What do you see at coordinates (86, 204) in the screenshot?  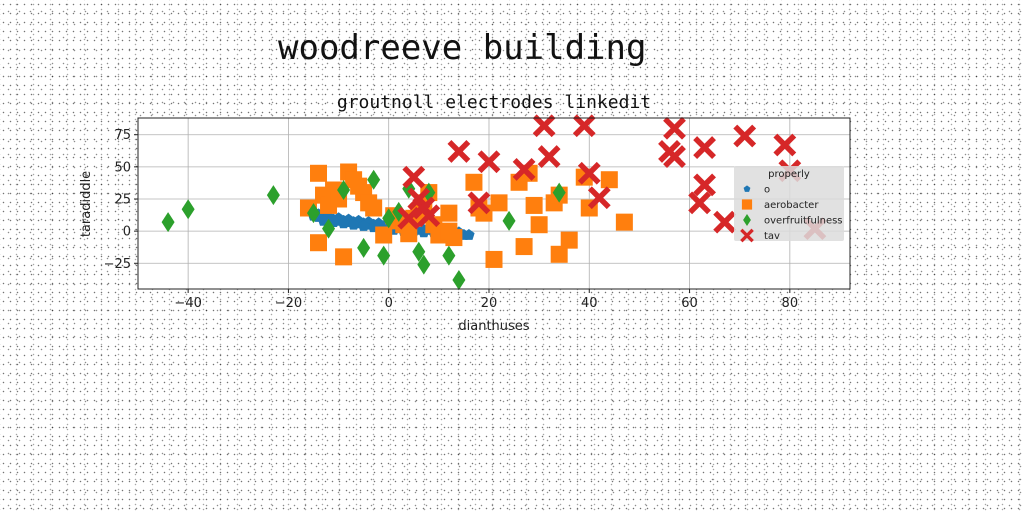 I see `y-axis-label: taradiddle` at bounding box center [86, 204].